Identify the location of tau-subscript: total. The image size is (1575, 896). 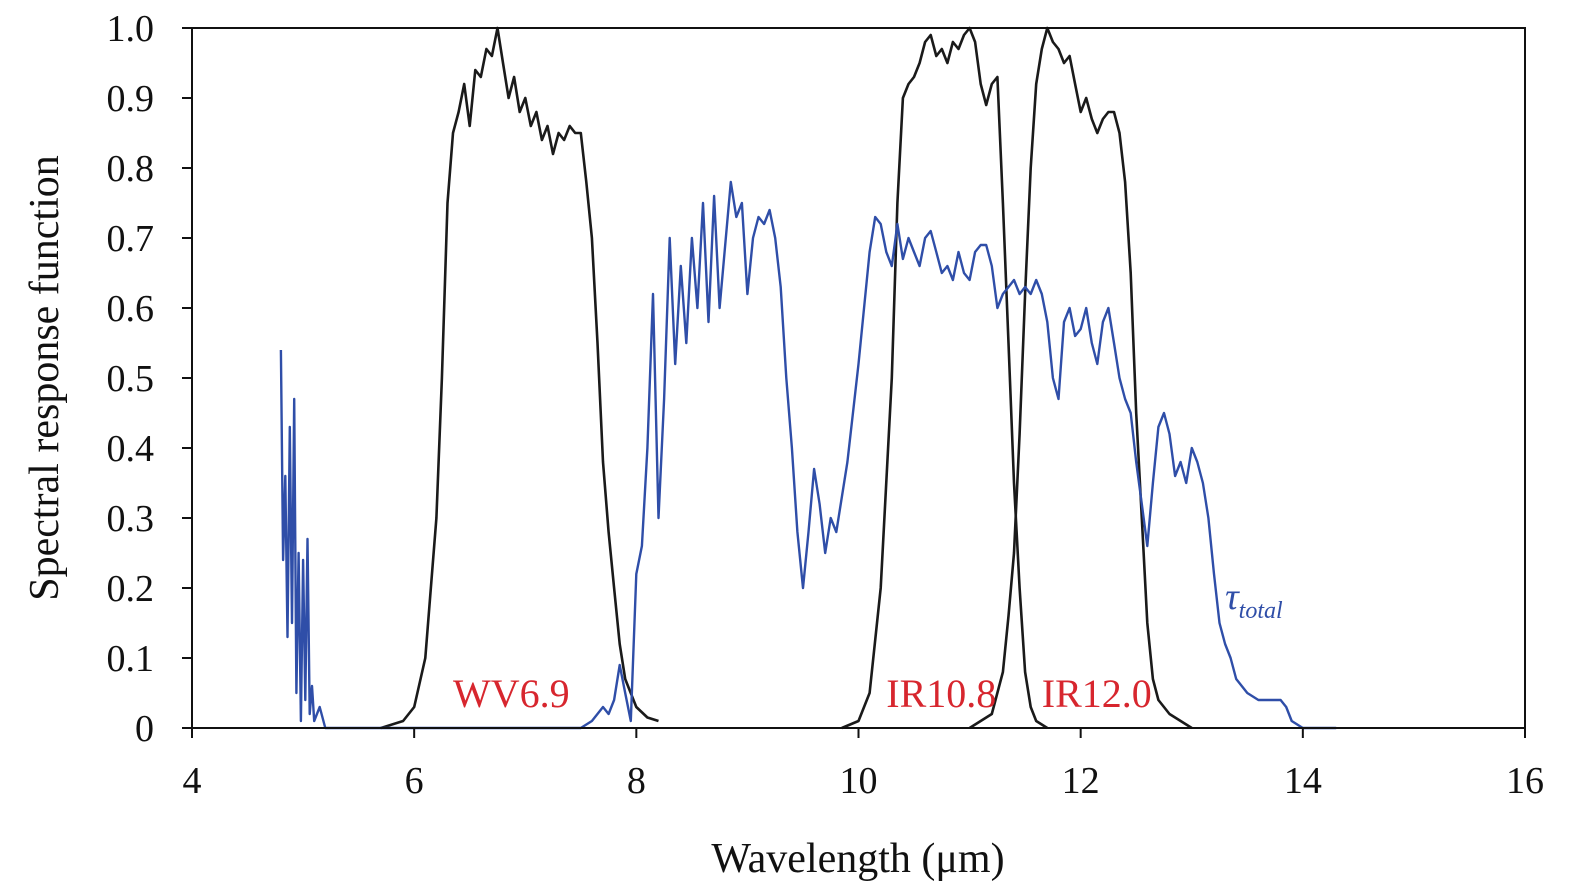
(1261, 611).